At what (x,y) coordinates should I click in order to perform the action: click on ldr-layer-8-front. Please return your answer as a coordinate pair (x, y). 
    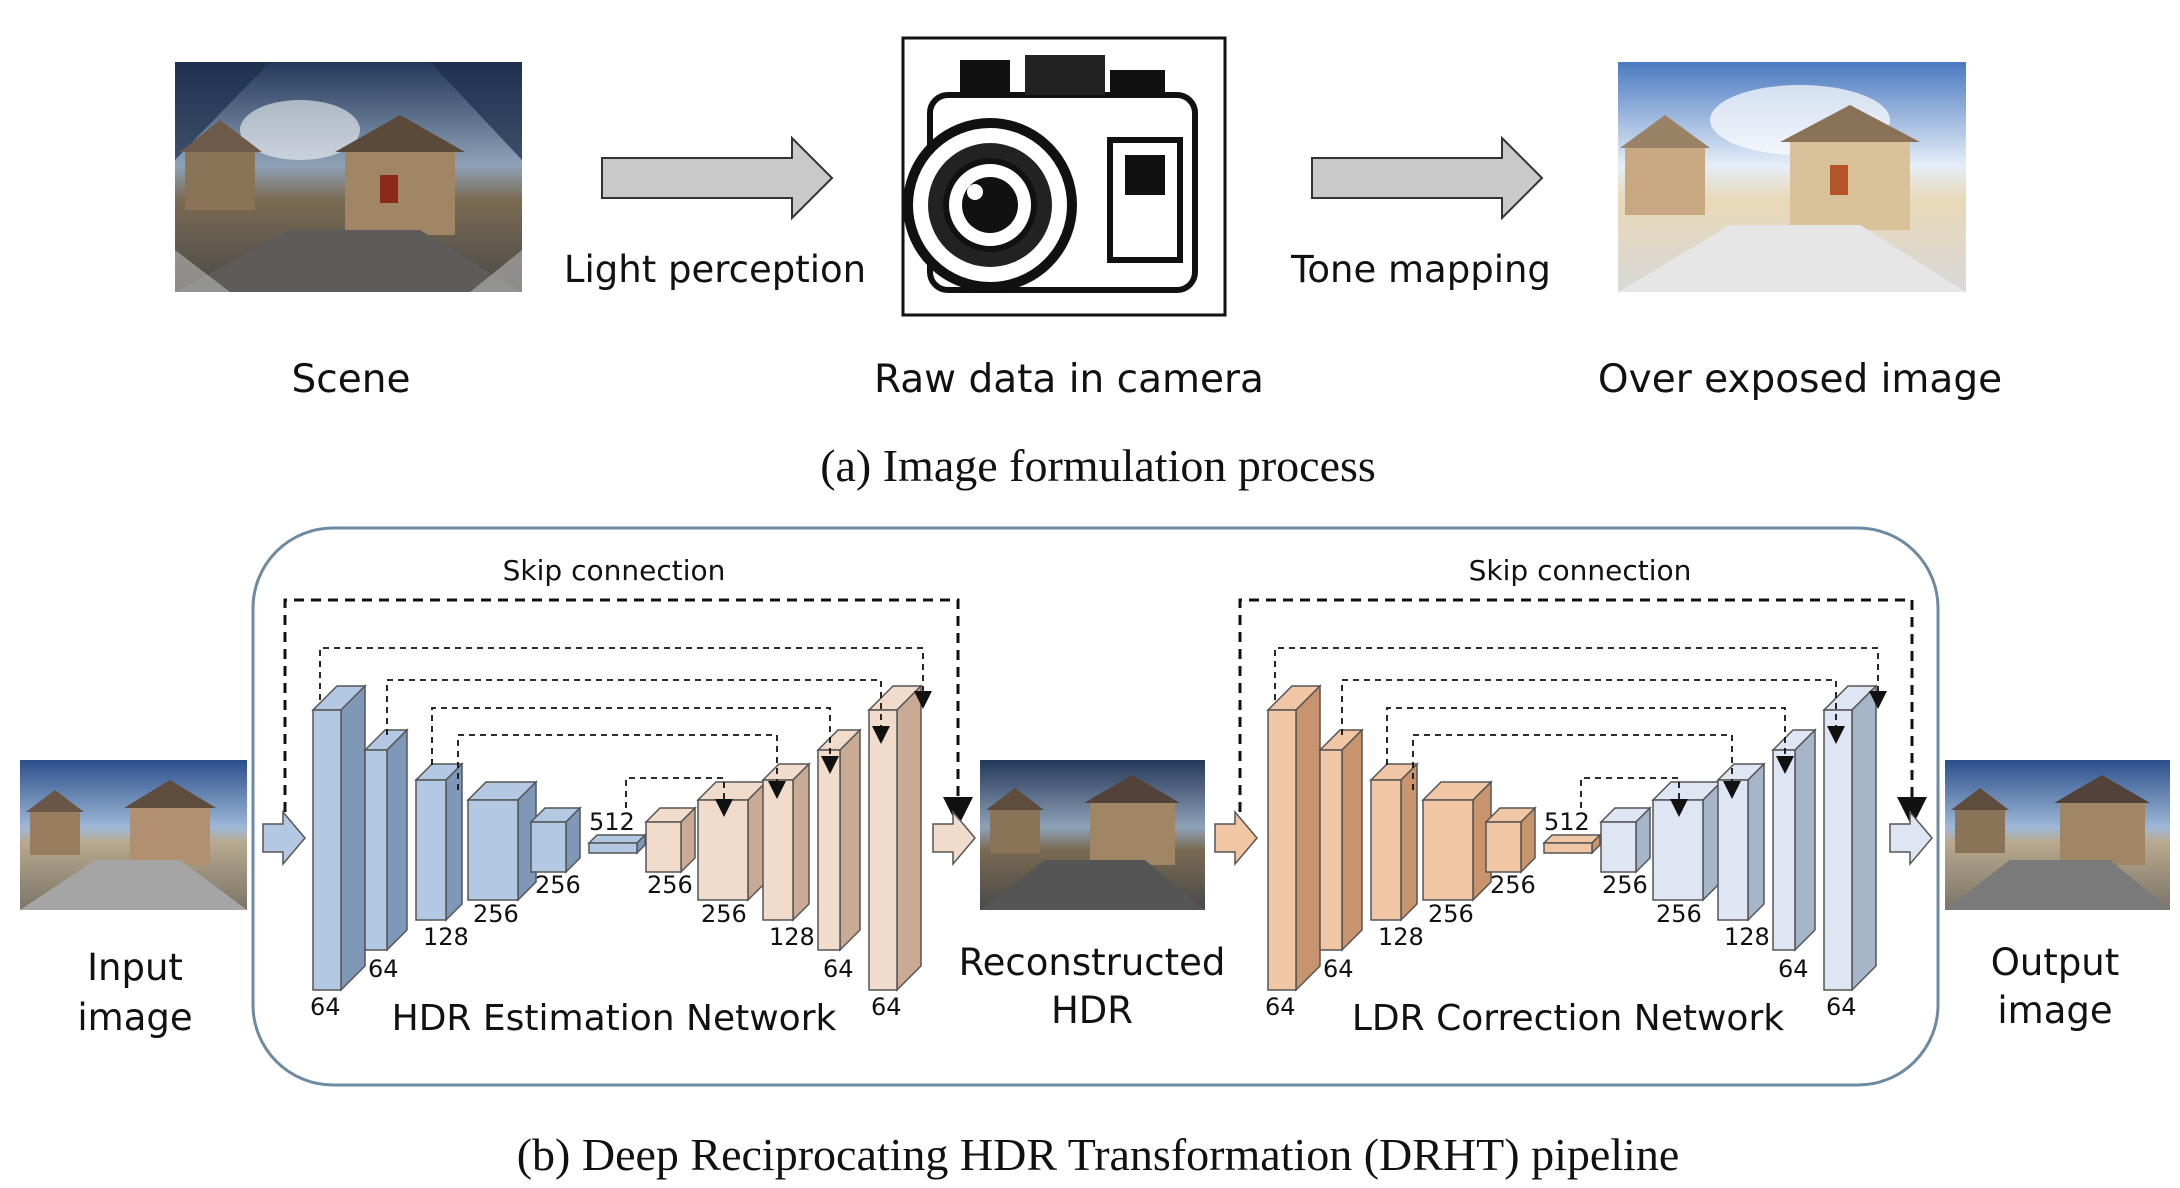
    Looking at the image, I should click on (1733, 850).